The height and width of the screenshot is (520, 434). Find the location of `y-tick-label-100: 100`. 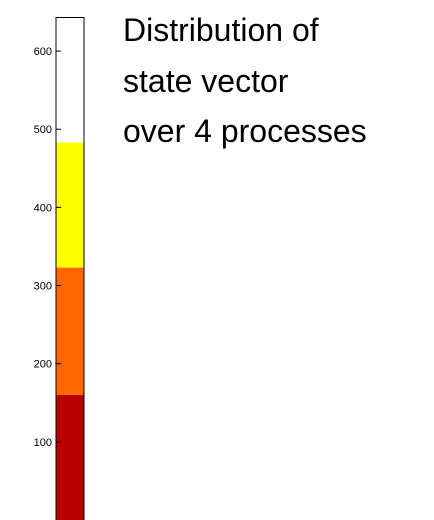

y-tick-label-100: 100 is located at coordinates (43, 443).